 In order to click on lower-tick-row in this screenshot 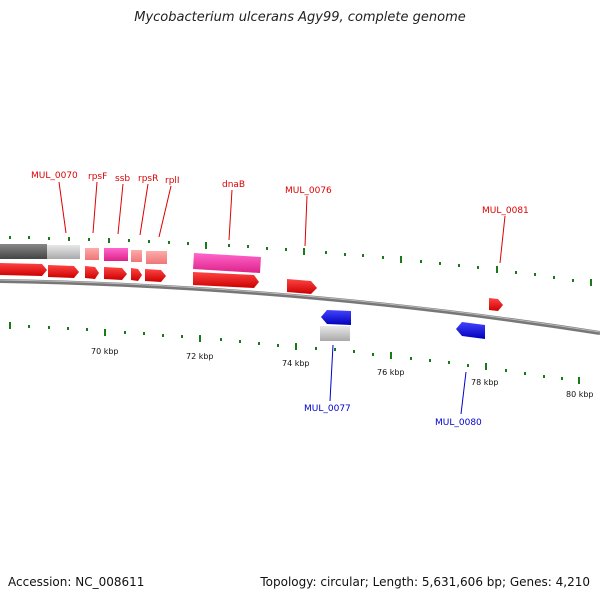, I will do `click(294, 353)`.